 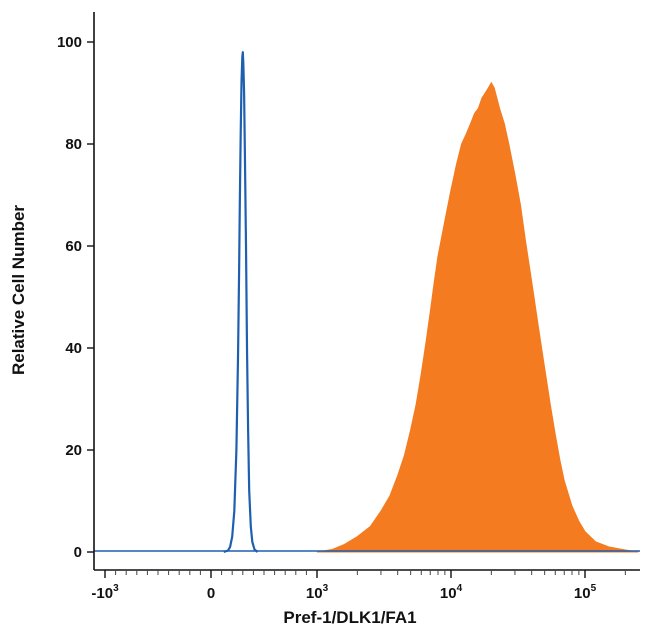 What do you see at coordinates (241, 302) in the screenshot?
I see `series-0-line` at bounding box center [241, 302].